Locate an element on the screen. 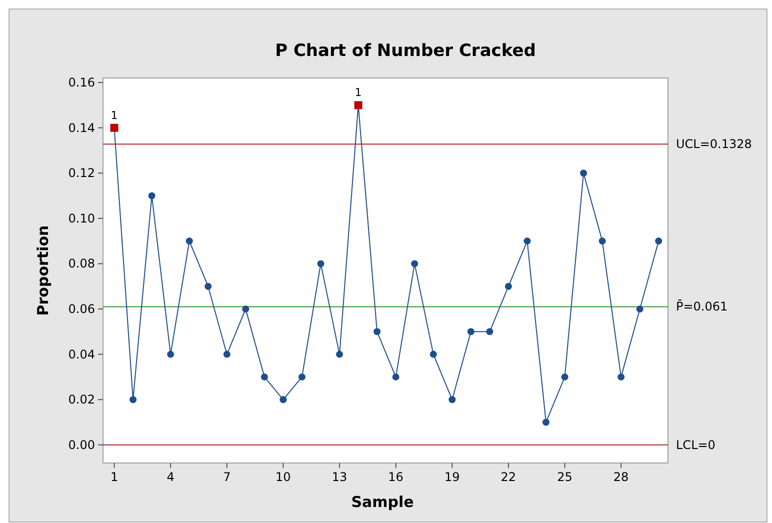 Image resolution: width=772 pixels, height=523 pixels. y-tick-label: 0.10 is located at coordinates (81, 218).